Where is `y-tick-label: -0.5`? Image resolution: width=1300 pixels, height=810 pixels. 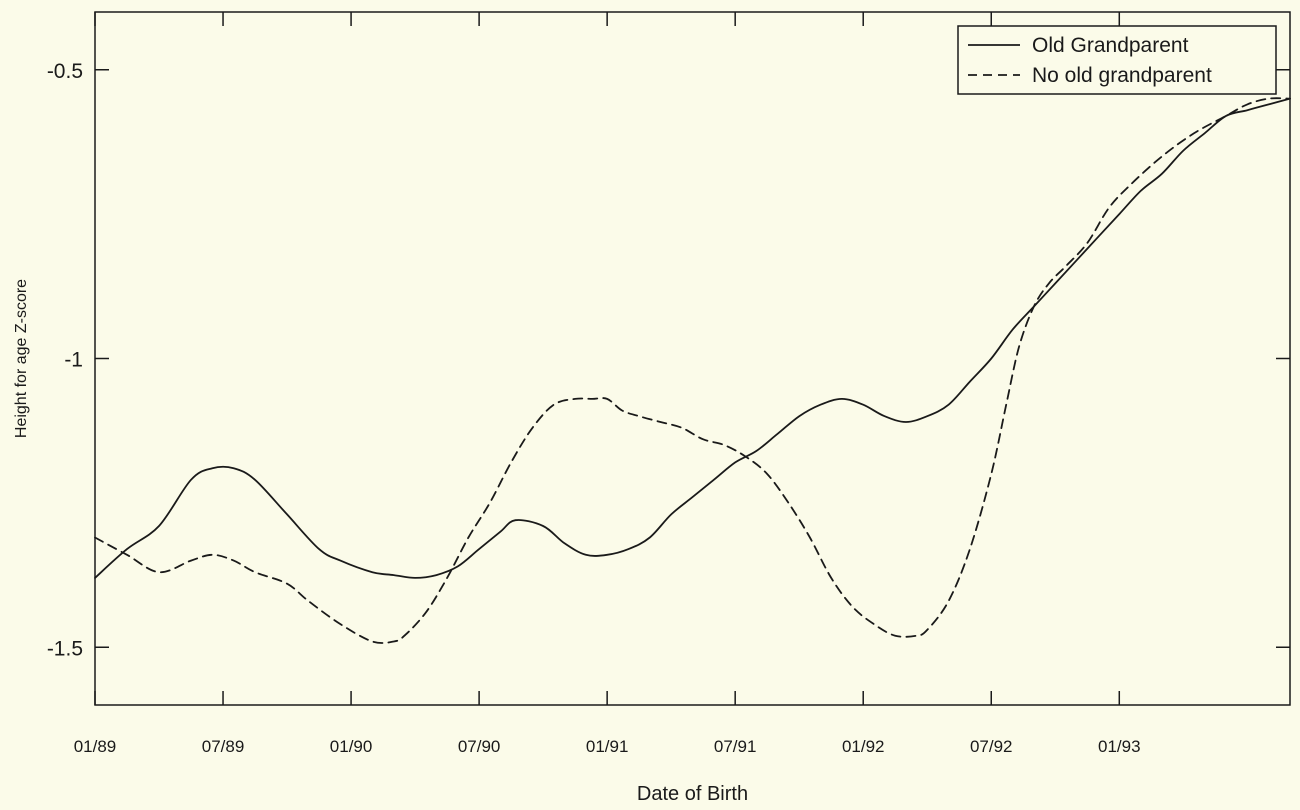 y-tick-label: -0.5 is located at coordinates (65, 71).